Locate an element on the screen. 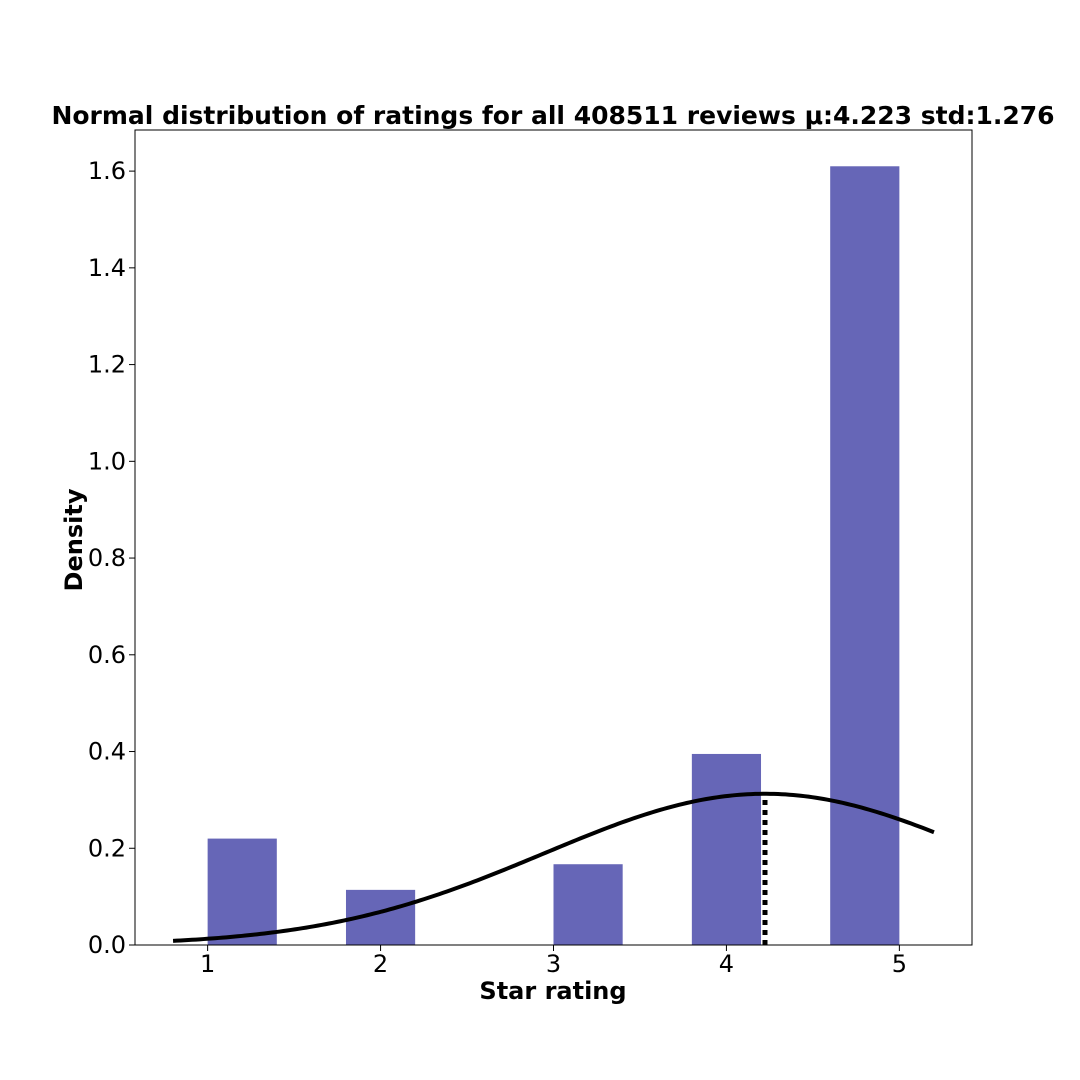  x-tick-label: 3 is located at coordinates (553, 964).